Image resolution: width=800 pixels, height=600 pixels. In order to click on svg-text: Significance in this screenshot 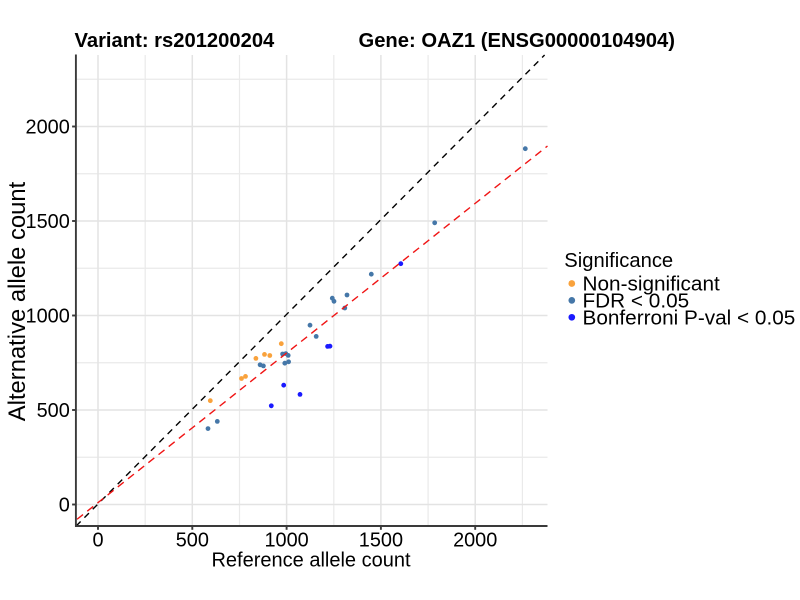, I will do `click(618, 261)`.